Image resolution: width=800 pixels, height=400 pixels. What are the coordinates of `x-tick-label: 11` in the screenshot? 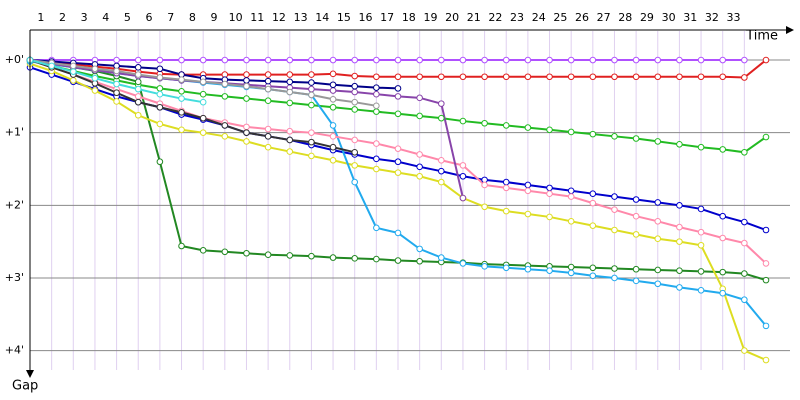 It's located at (257, 17).